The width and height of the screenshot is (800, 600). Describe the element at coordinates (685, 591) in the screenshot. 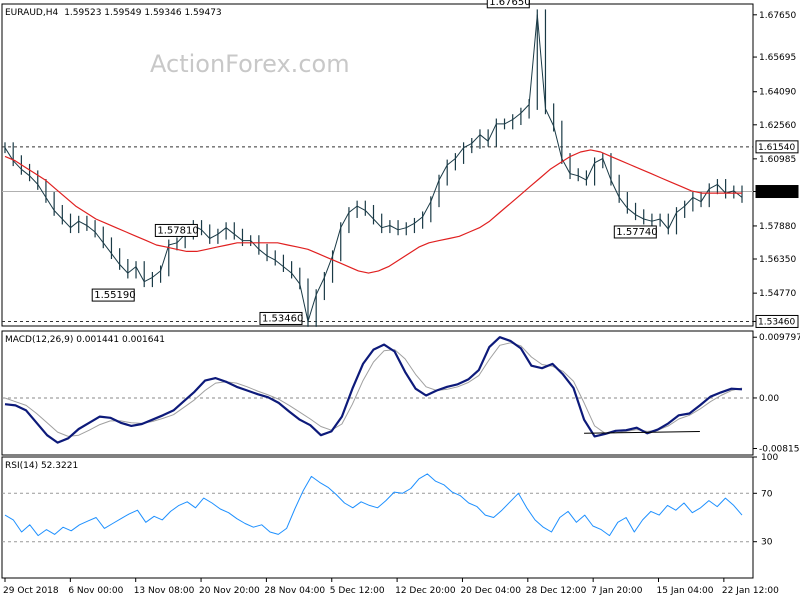

I see `x-tick-label: 15 Jan 04:00` at that location.